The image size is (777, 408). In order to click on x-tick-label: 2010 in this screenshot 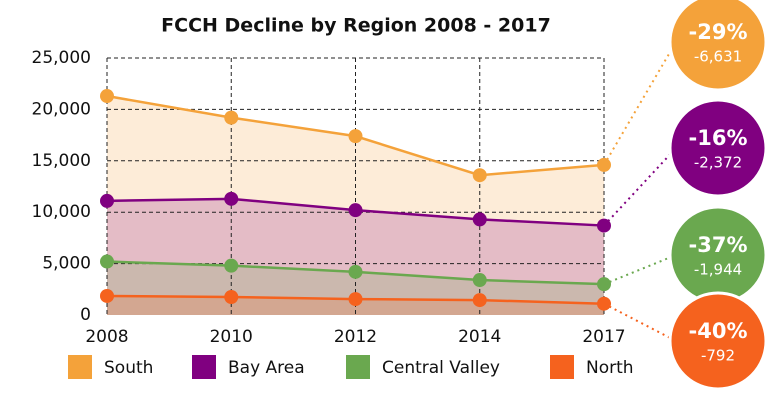, I will do `click(231, 337)`.